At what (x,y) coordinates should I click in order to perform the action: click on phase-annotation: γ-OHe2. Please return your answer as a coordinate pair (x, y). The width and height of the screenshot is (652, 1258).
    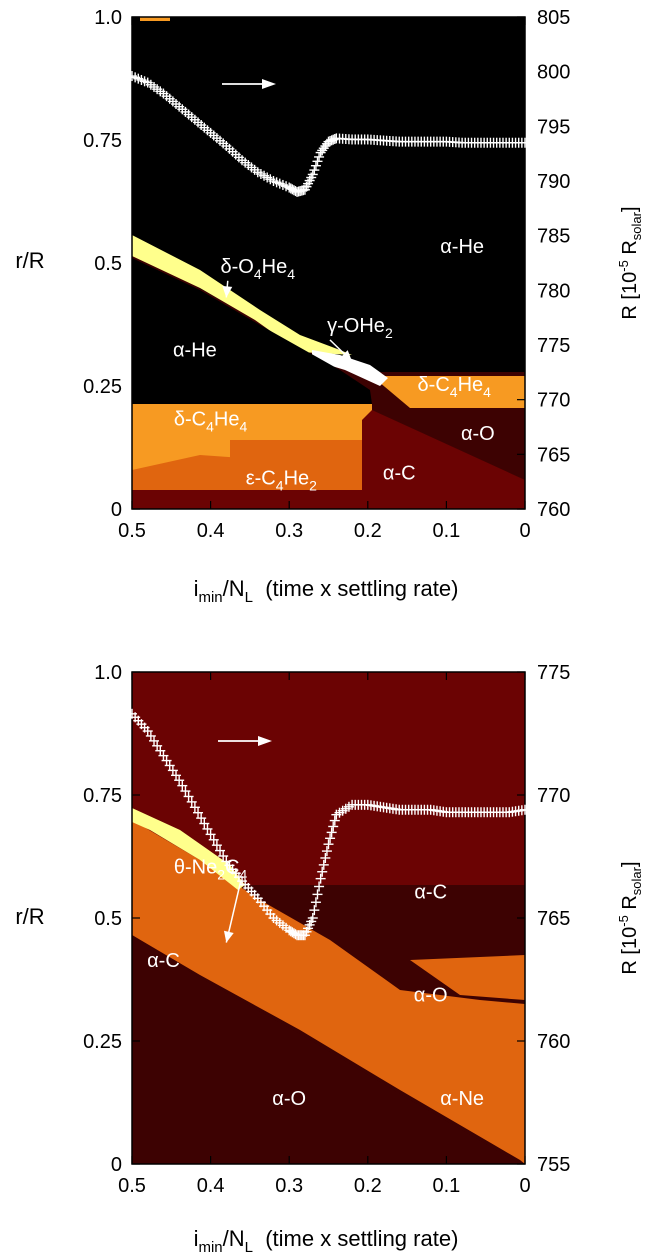
    Looking at the image, I should click on (360, 328).